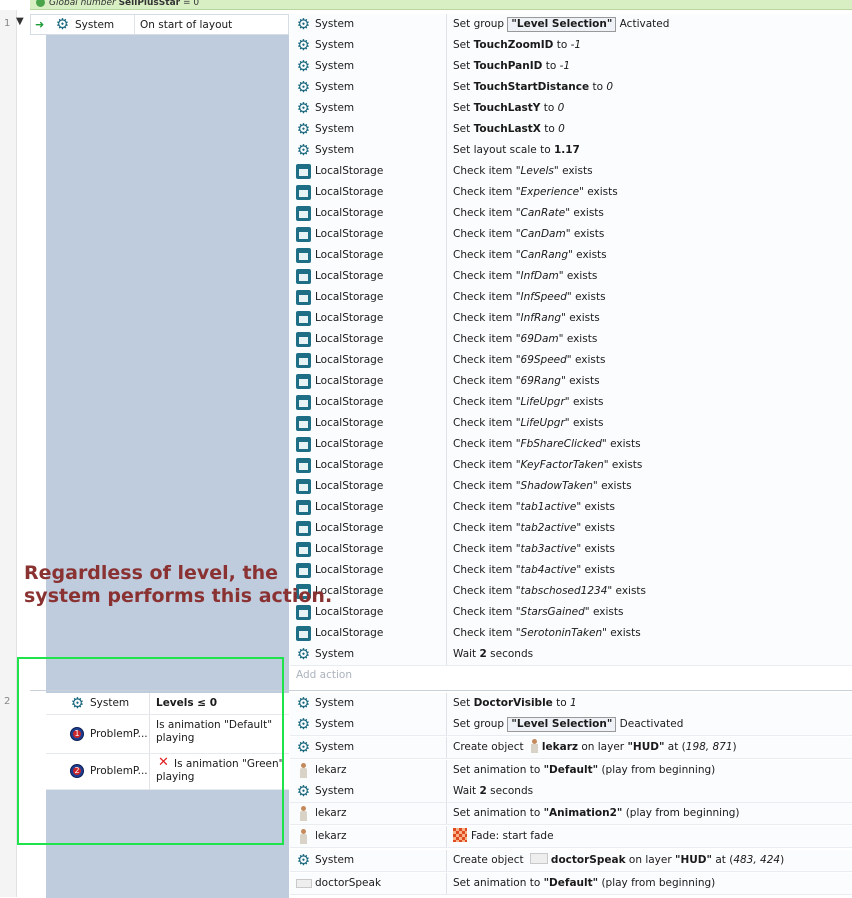 The width and height of the screenshot is (852, 898). I want to click on action-text-part: "Animation2", so click(583, 813).